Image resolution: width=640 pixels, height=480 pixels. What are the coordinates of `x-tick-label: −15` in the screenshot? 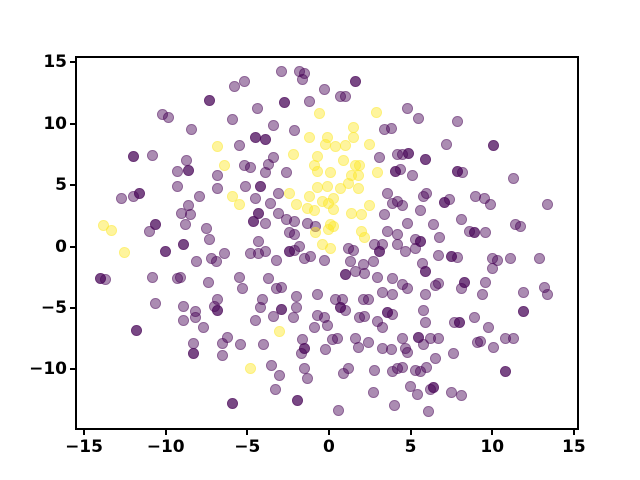 It's located at (84, 447).